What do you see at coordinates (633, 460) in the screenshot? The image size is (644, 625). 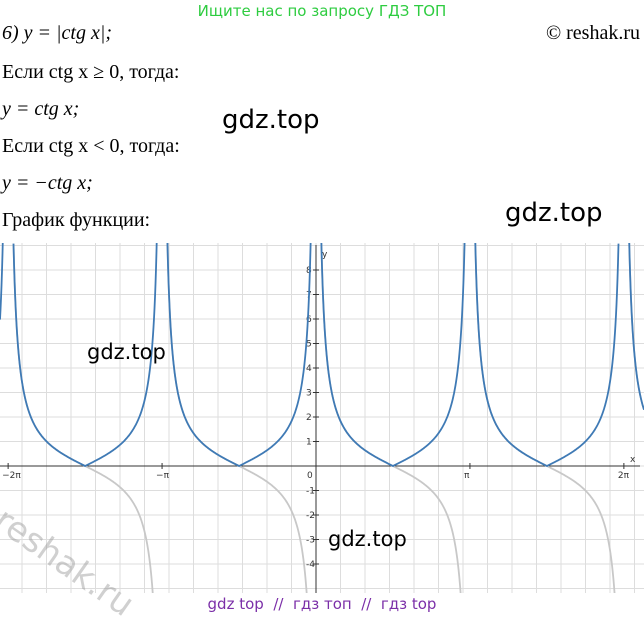 I see `axis-label: x` at bounding box center [633, 460].